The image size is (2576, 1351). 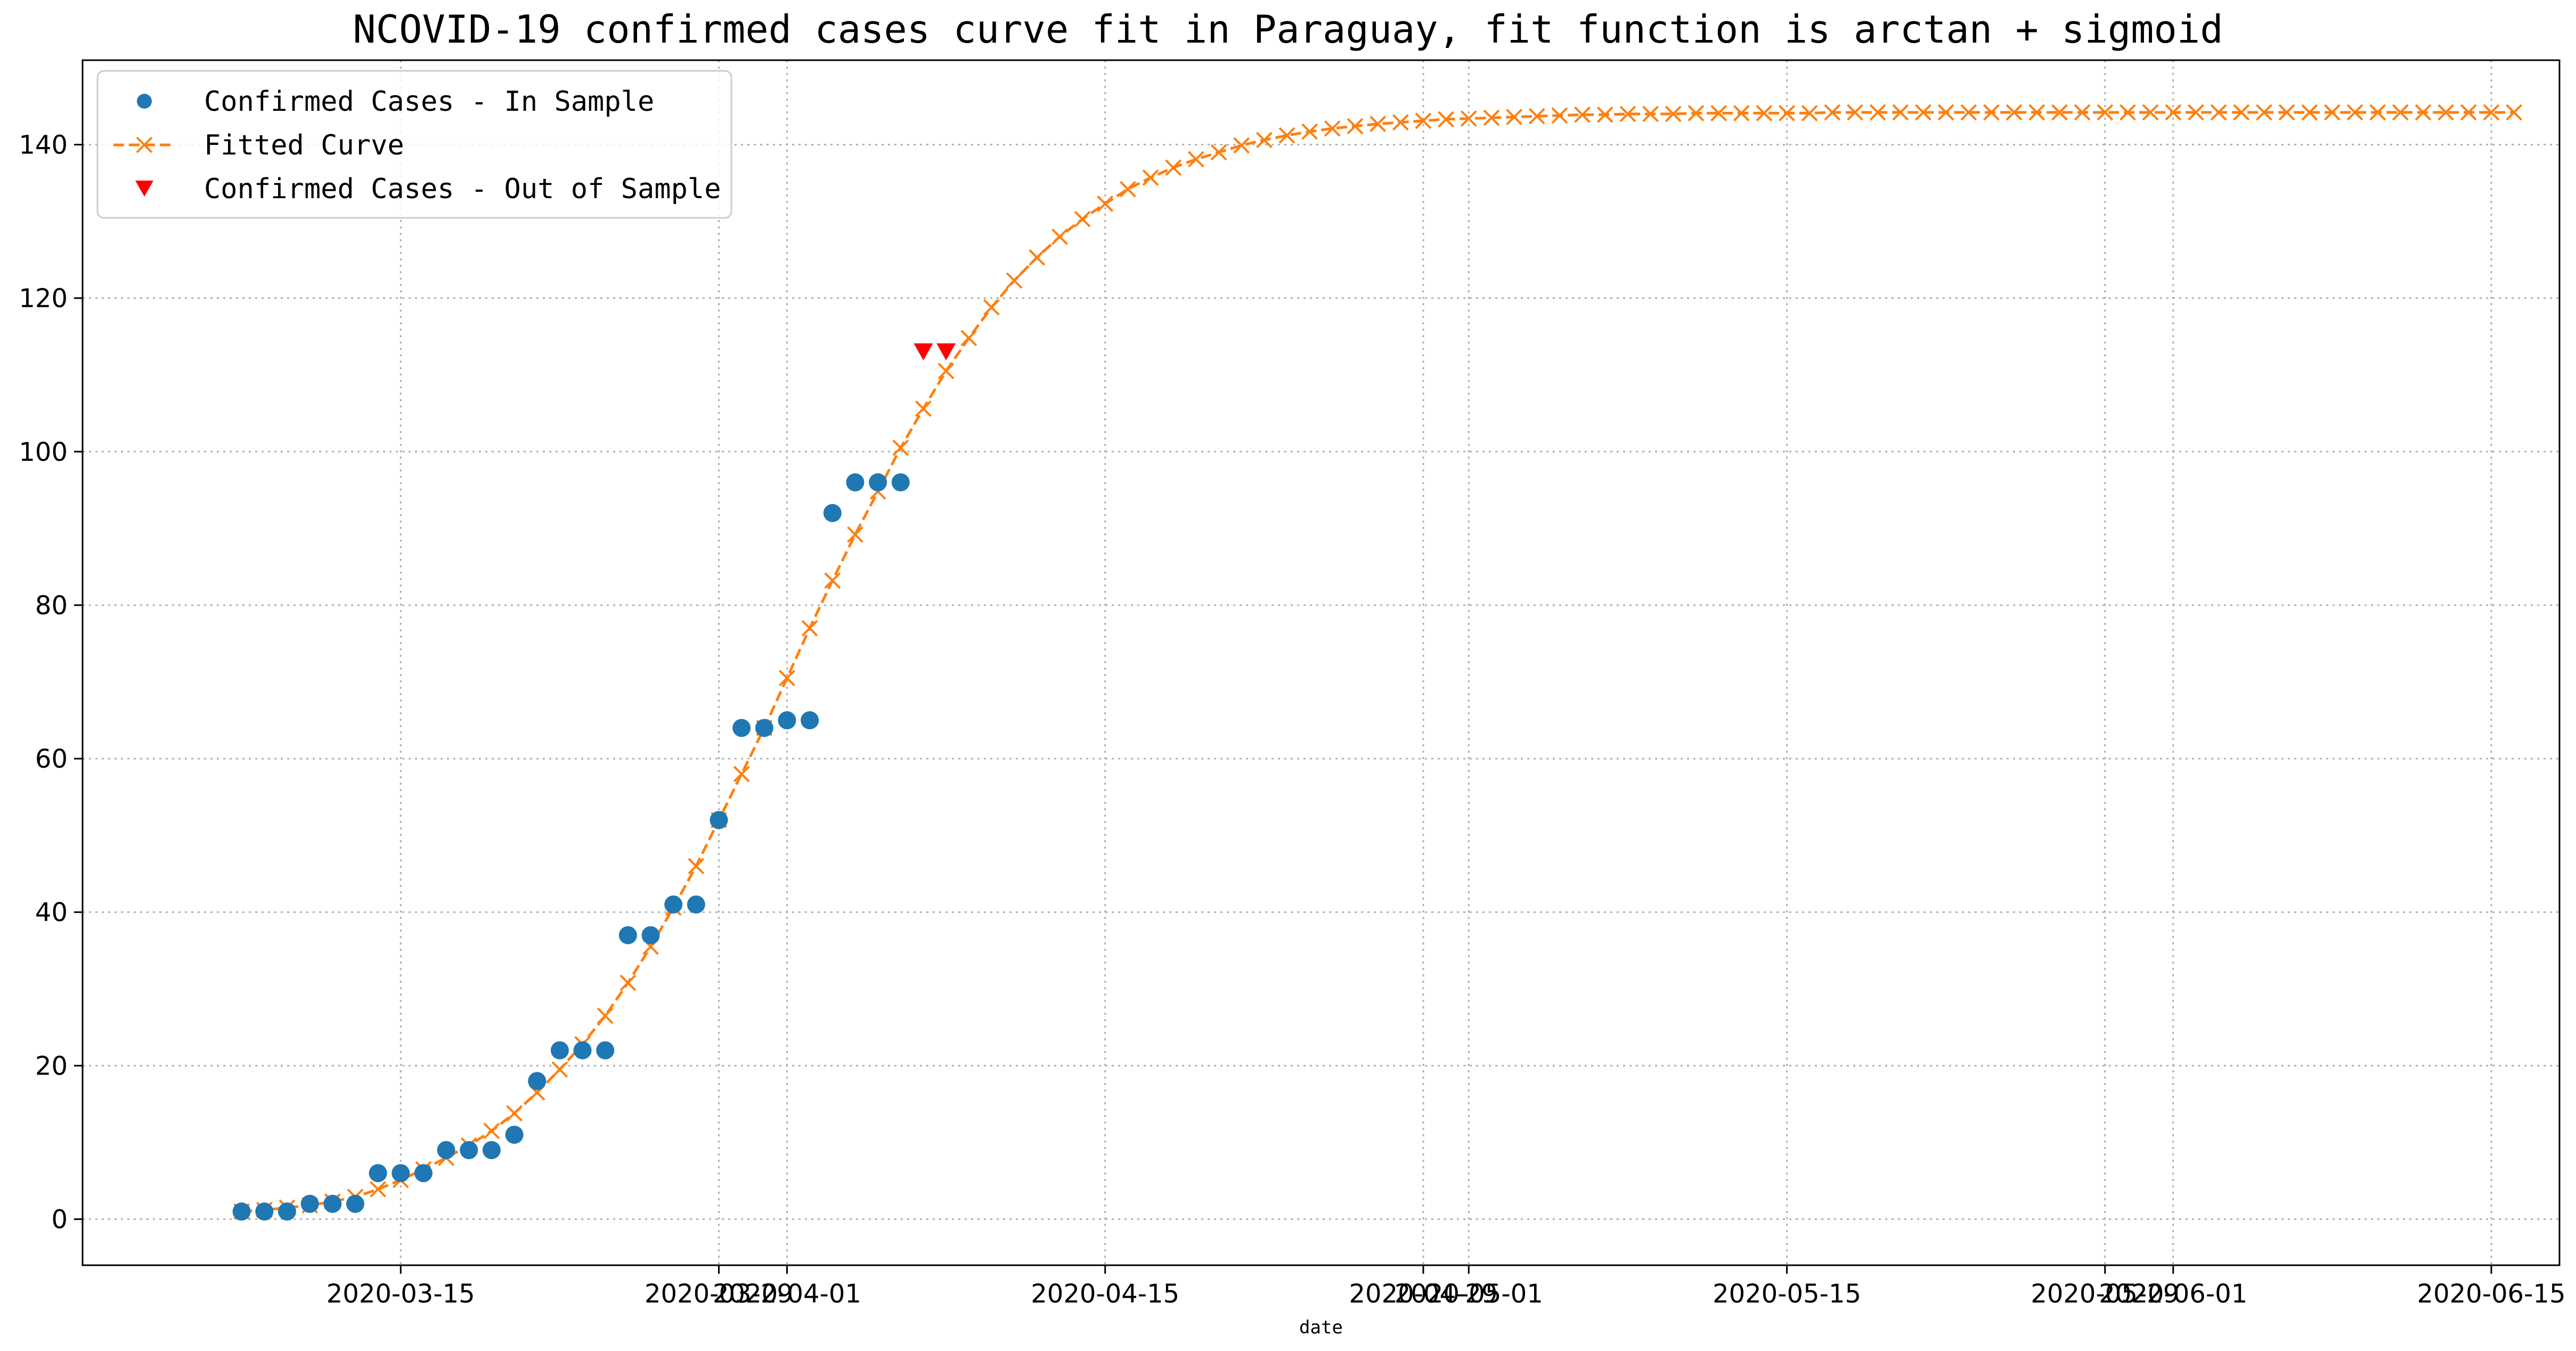 What do you see at coordinates (935, 352) in the screenshot?
I see `out-of-sample-points-layer` at bounding box center [935, 352].